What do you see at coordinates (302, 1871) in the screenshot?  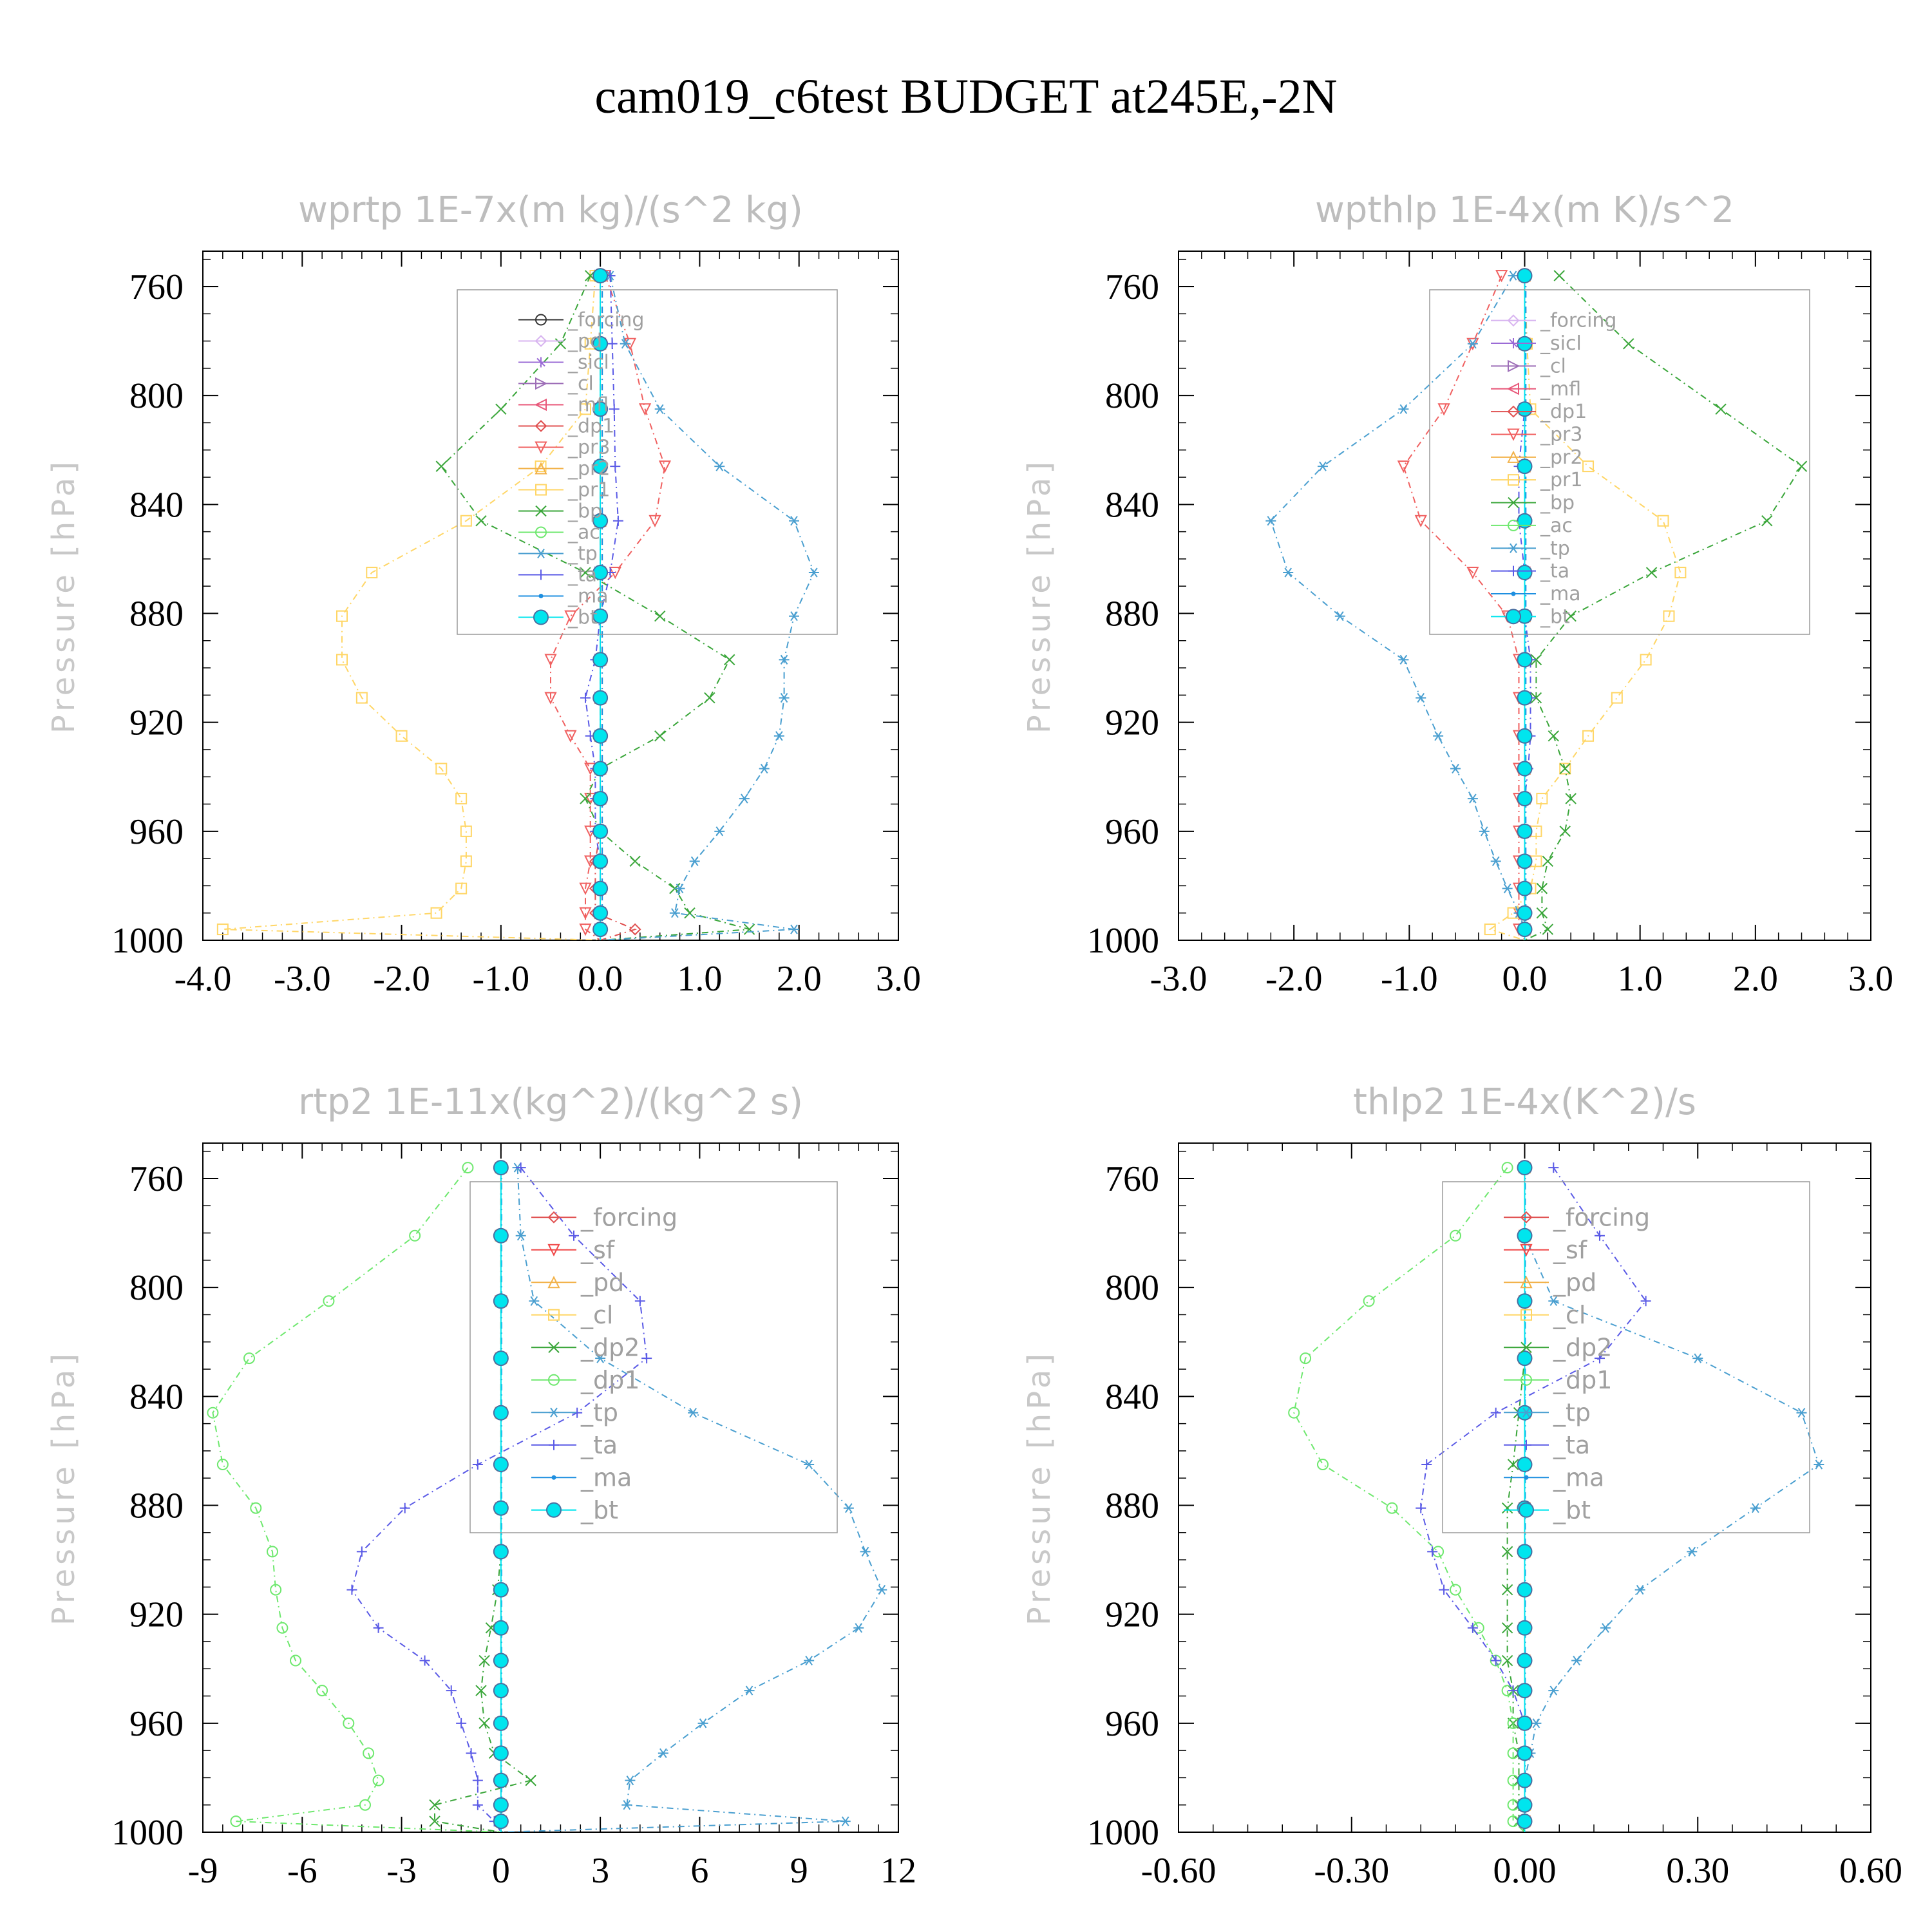 I see `x-tick-label: -6` at bounding box center [302, 1871].